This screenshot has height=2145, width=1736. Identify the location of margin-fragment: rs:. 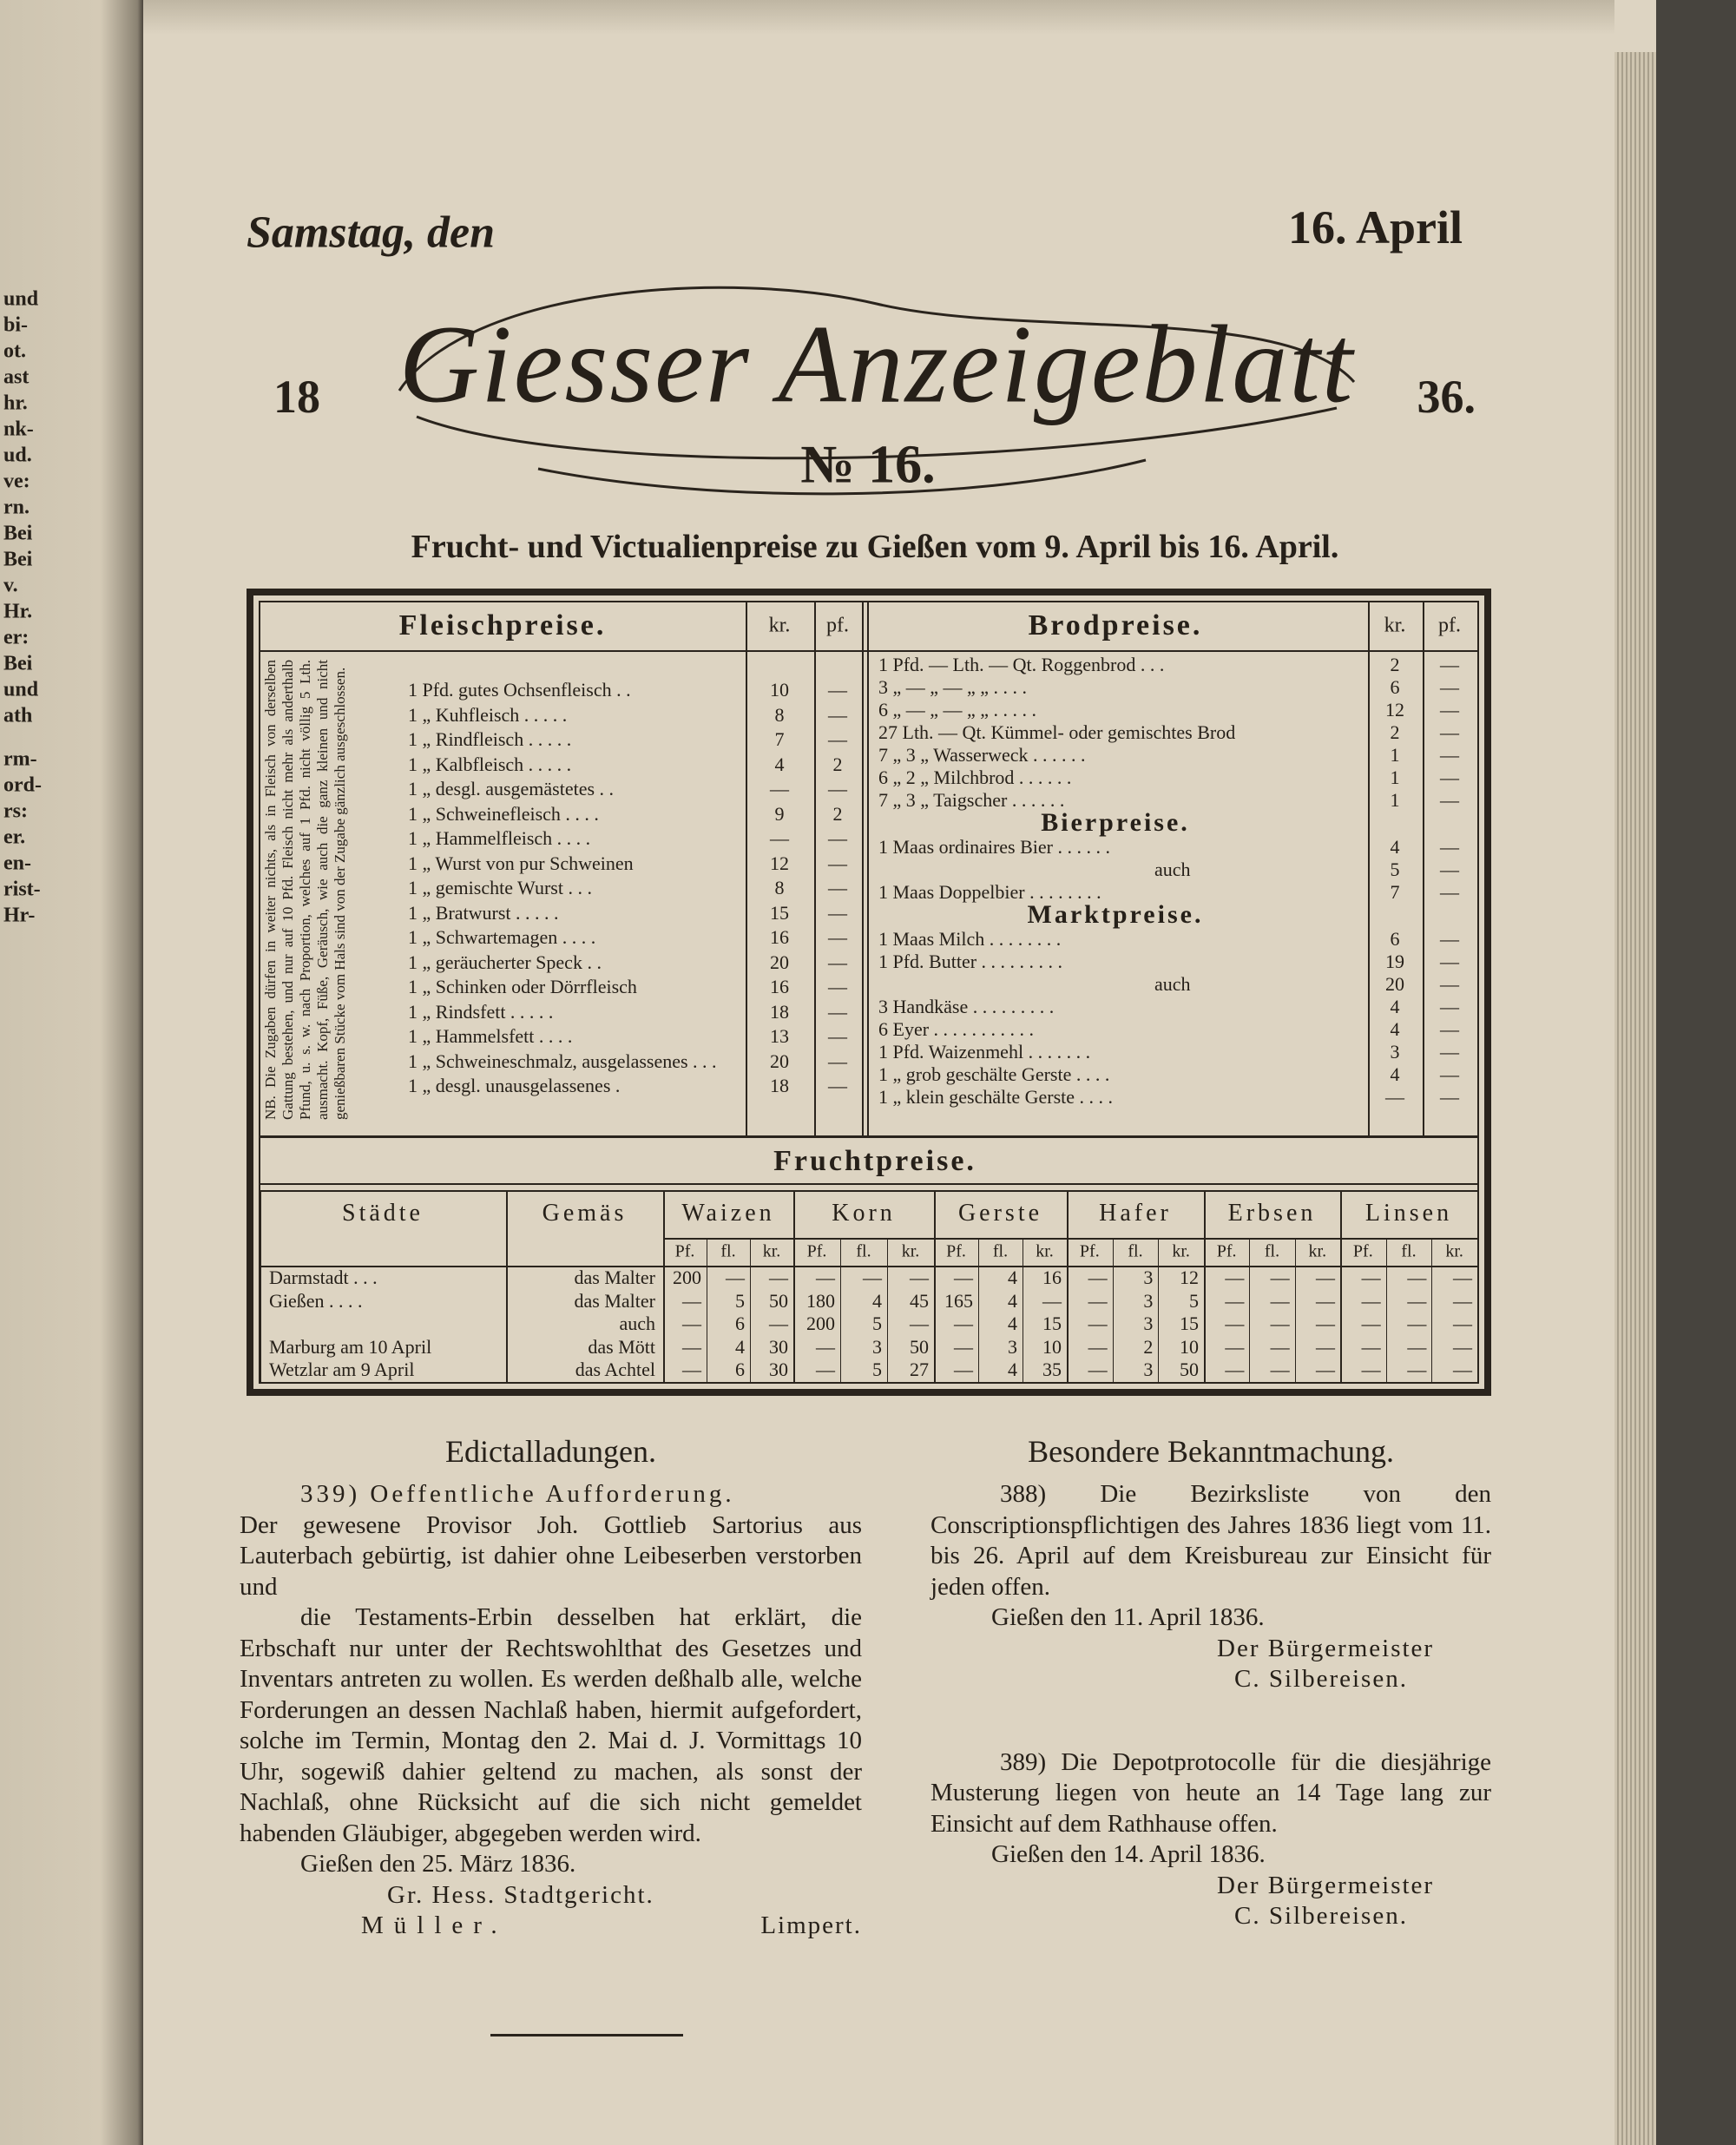
(15, 811).